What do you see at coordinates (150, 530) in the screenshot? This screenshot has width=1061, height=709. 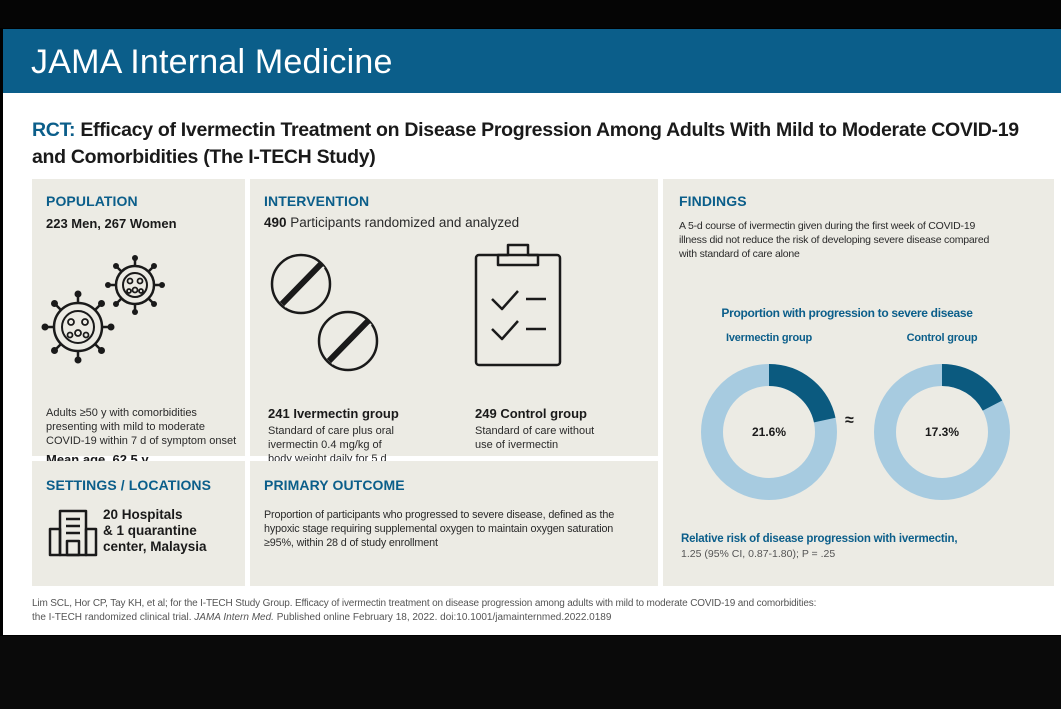 I see `settings-line-2: & 1 quarantine` at bounding box center [150, 530].